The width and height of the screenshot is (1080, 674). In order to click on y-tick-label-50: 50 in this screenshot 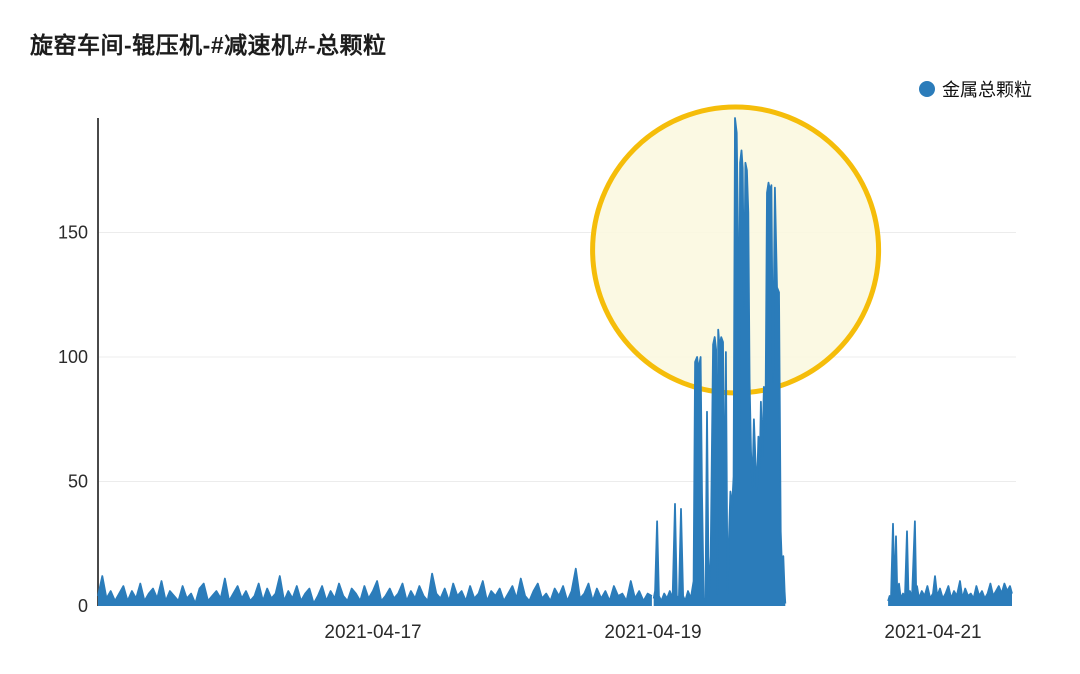, I will do `click(78, 482)`.